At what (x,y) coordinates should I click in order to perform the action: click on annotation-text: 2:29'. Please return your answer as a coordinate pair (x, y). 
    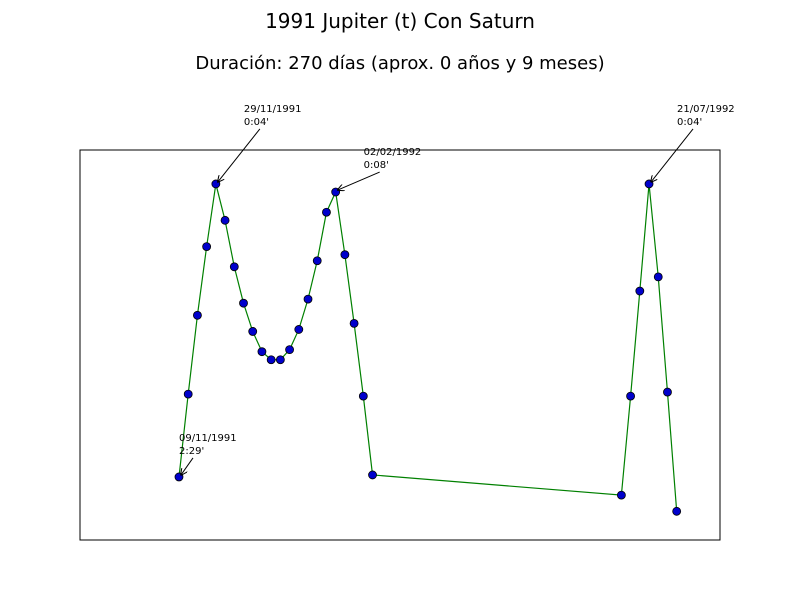
    Looking at the image, I should click on (191, 451).